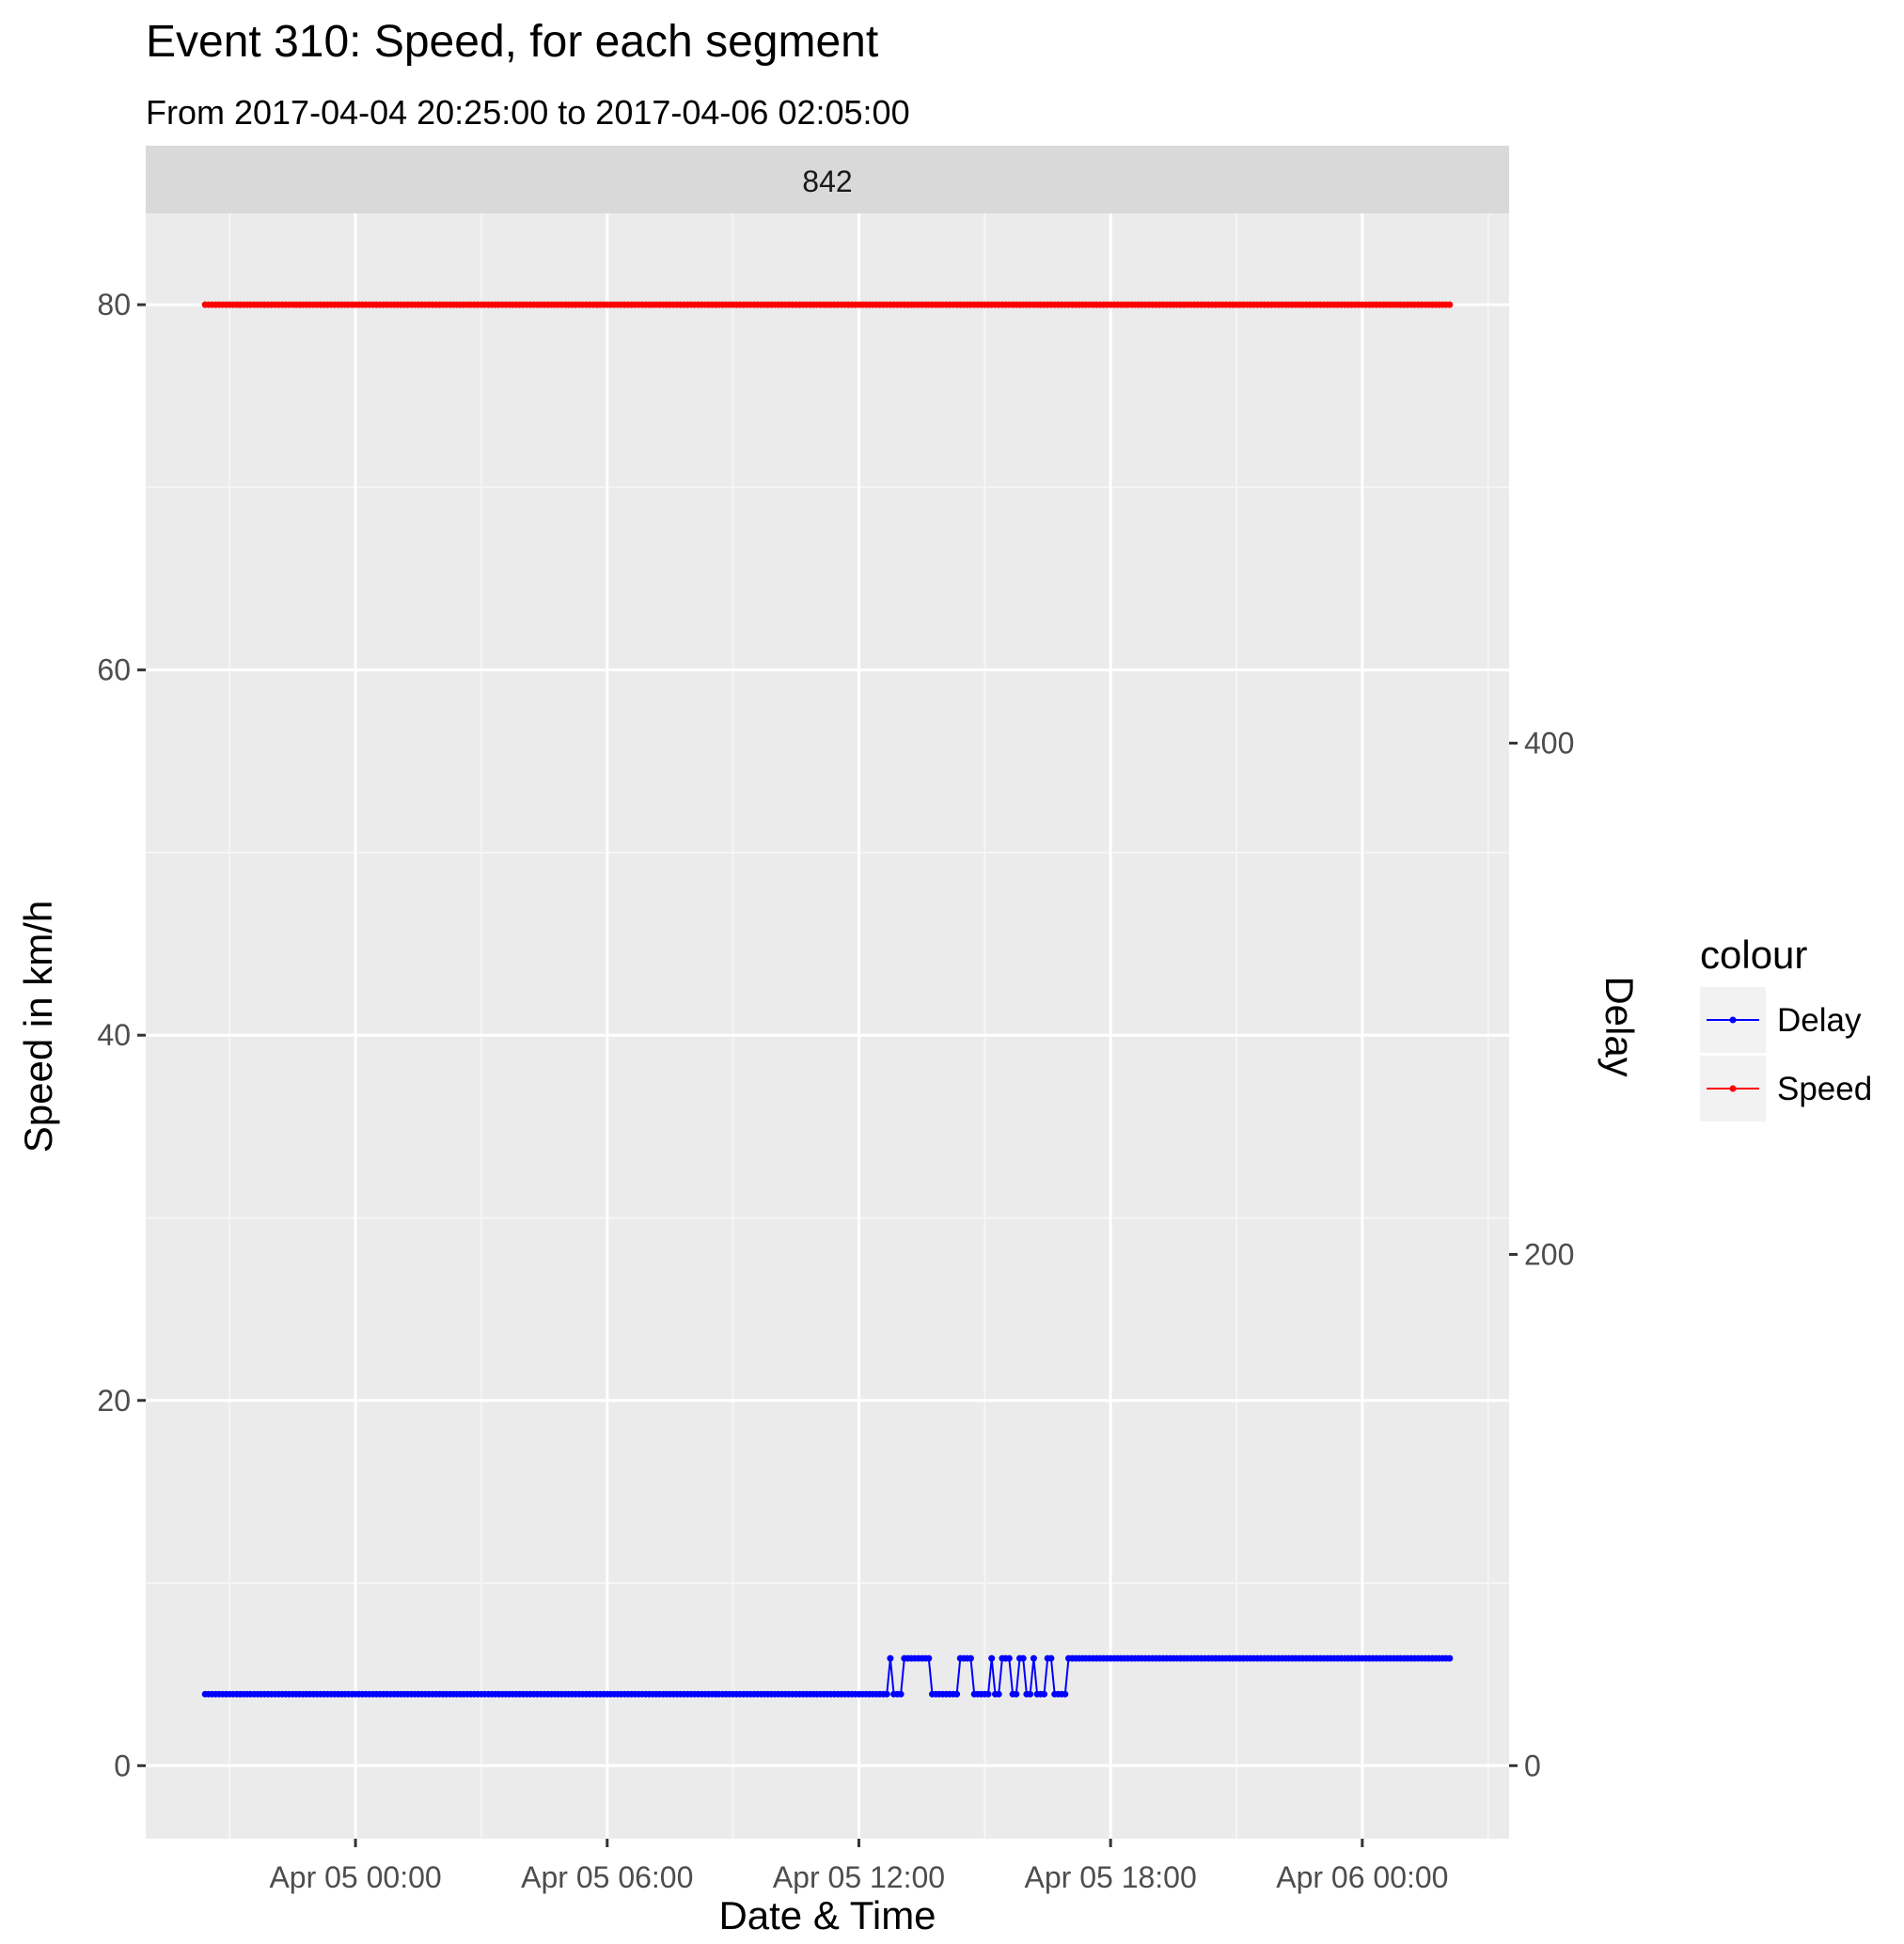  I want to click on y-tick-label: 20, so click(114, 1401).